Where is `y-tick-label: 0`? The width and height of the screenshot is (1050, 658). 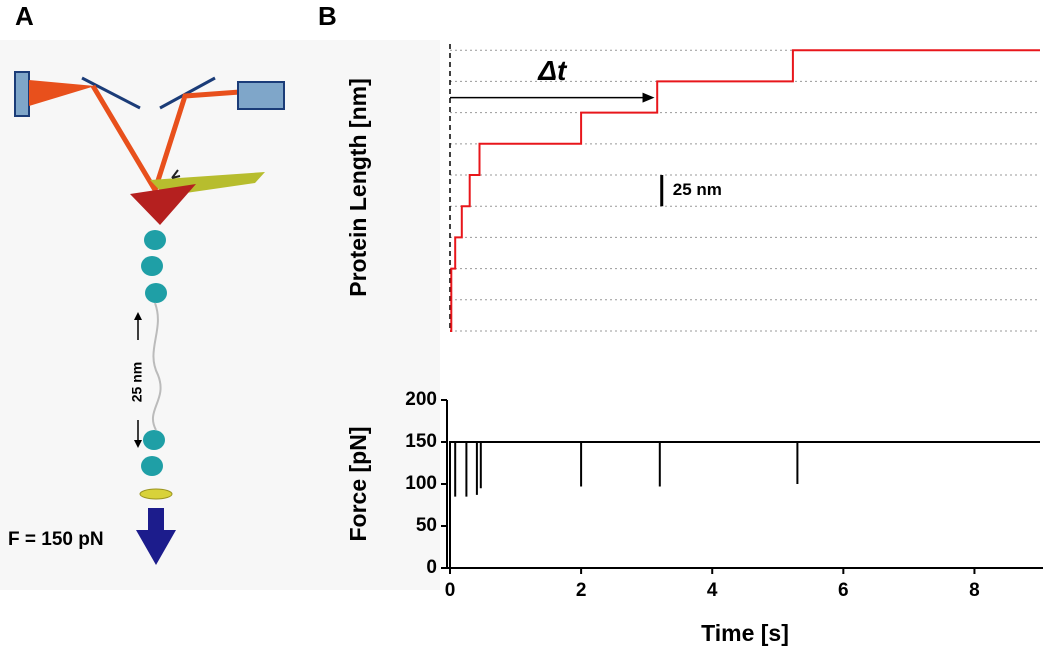 y-tick-label: 0 is located at coordinates (431, 567).